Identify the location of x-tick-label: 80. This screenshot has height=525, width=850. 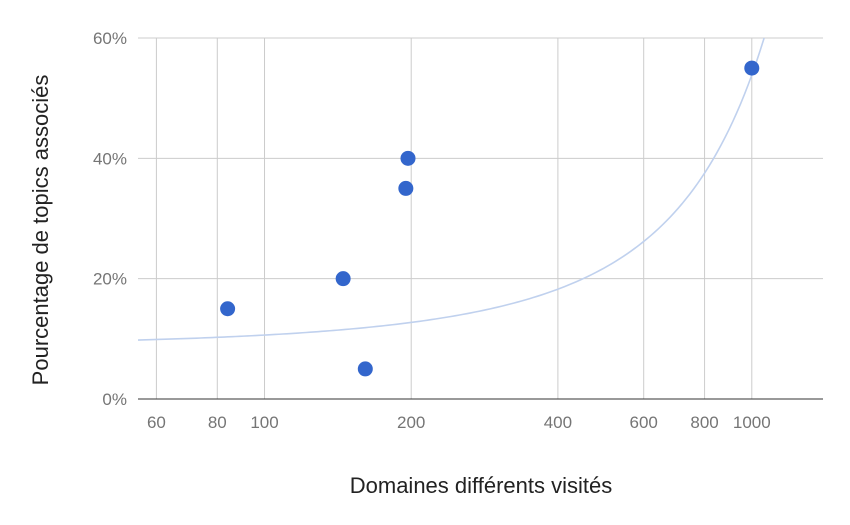
(217, 422).